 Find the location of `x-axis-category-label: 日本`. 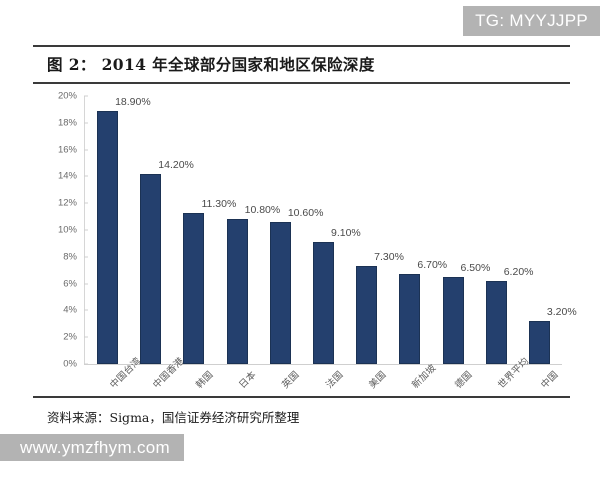

x-axis-category-label: 日本 is located at coordinates (248, 380).